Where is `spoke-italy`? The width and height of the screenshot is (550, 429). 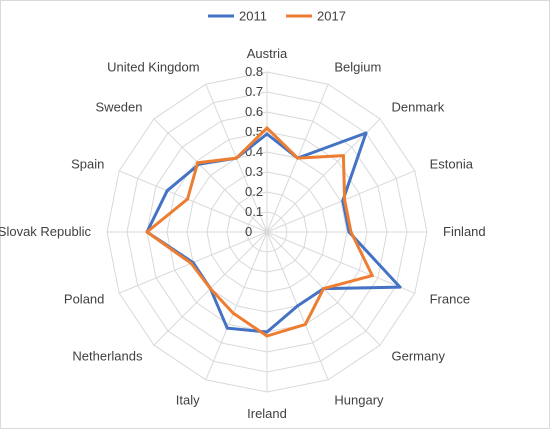
spoke-italy is located at coordinates (236, 305).